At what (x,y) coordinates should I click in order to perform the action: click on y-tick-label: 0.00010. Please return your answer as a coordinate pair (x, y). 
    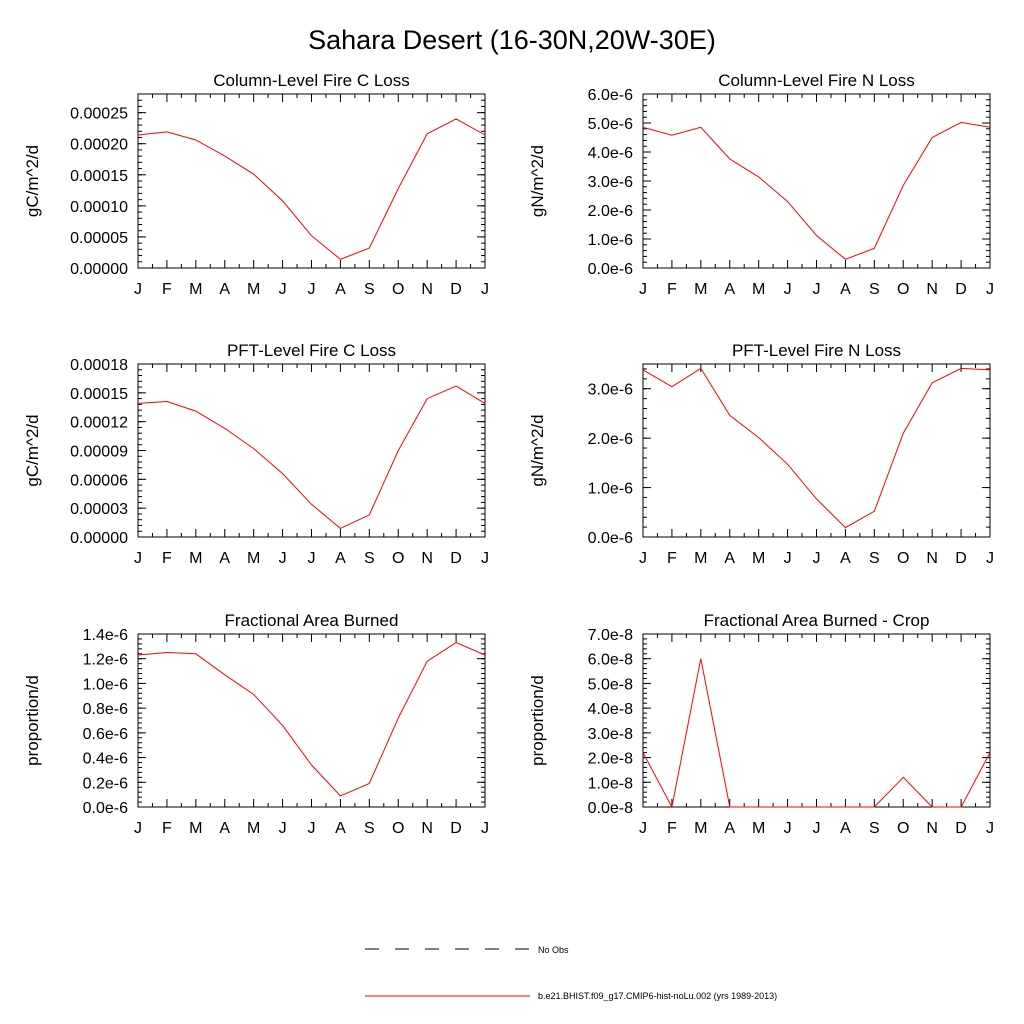
    Looking at the image, I should click on (99, 207).